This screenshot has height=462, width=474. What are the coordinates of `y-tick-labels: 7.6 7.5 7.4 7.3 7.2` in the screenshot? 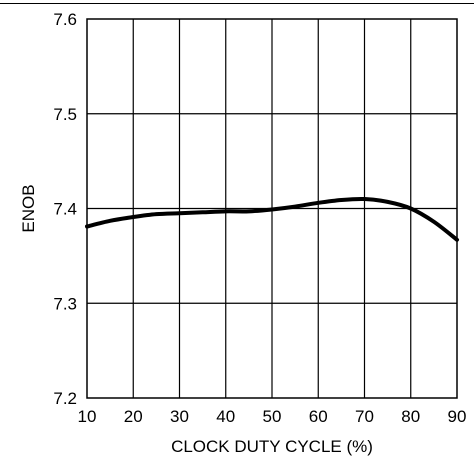 It's located at (65, 209).